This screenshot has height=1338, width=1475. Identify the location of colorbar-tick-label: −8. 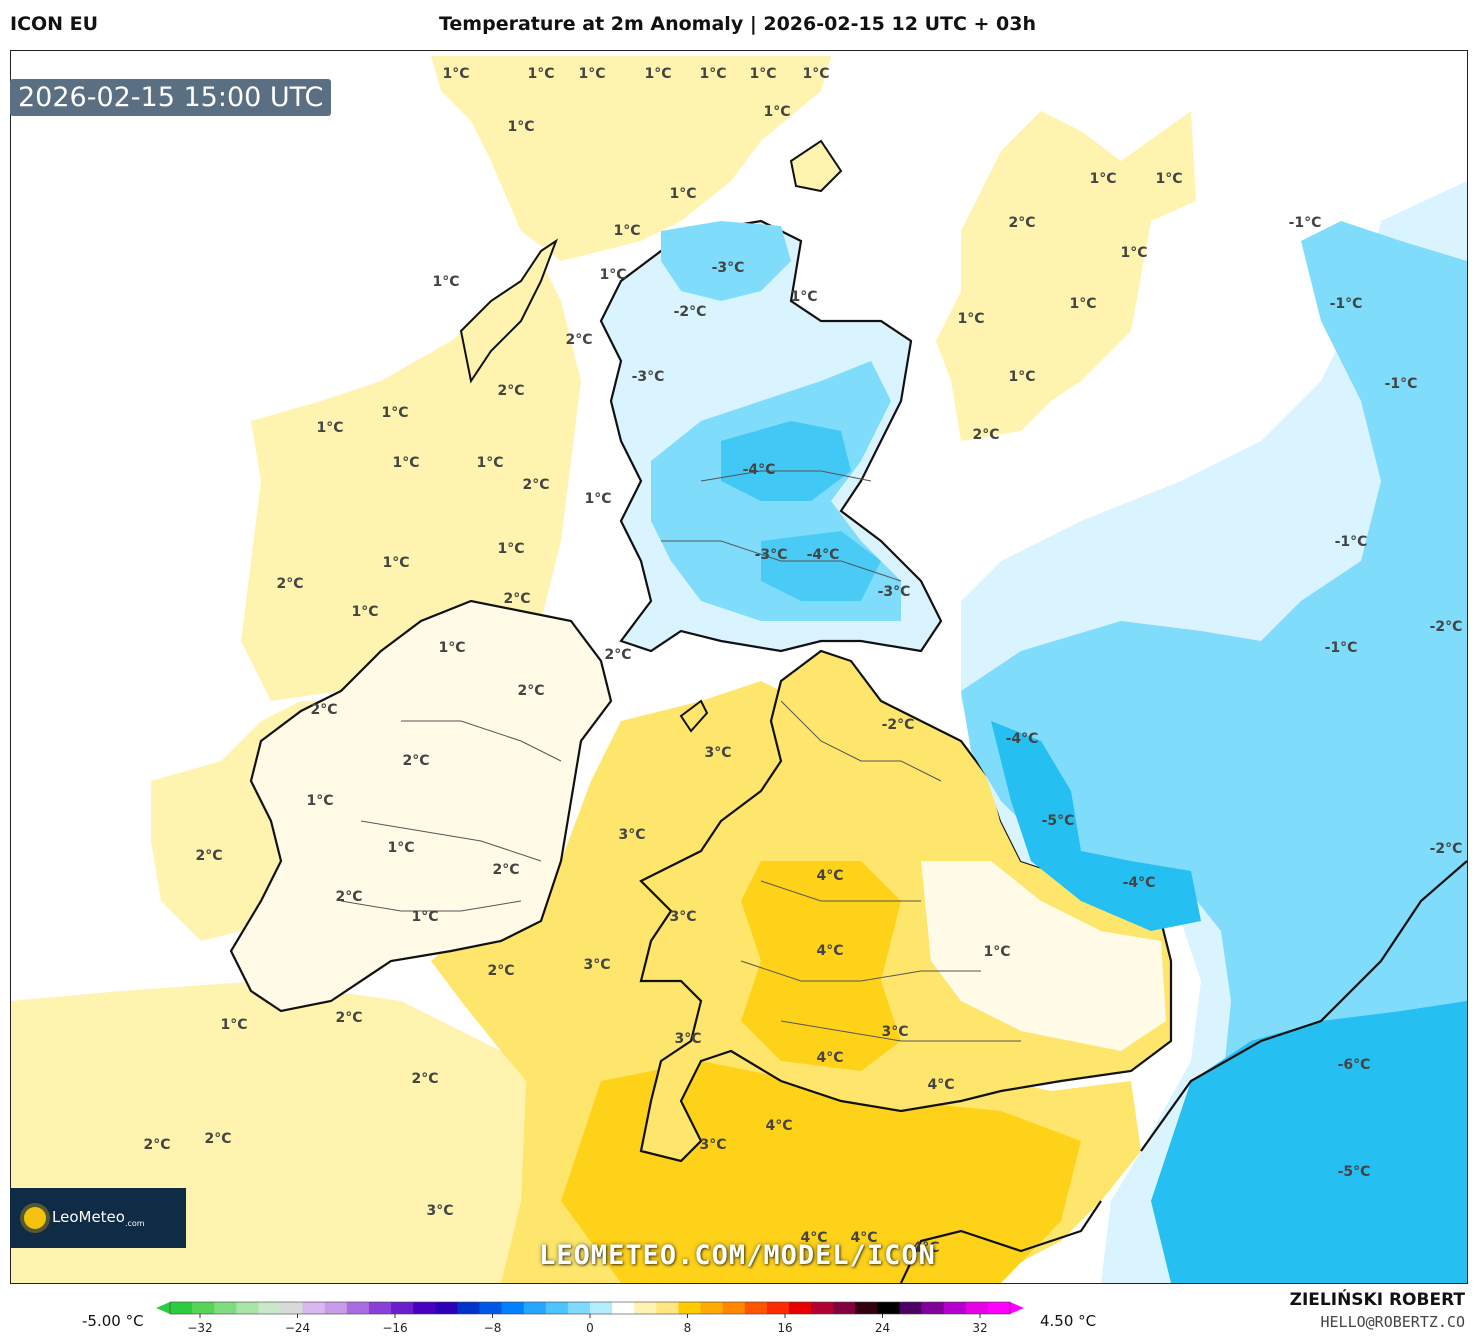
(493, 1328).